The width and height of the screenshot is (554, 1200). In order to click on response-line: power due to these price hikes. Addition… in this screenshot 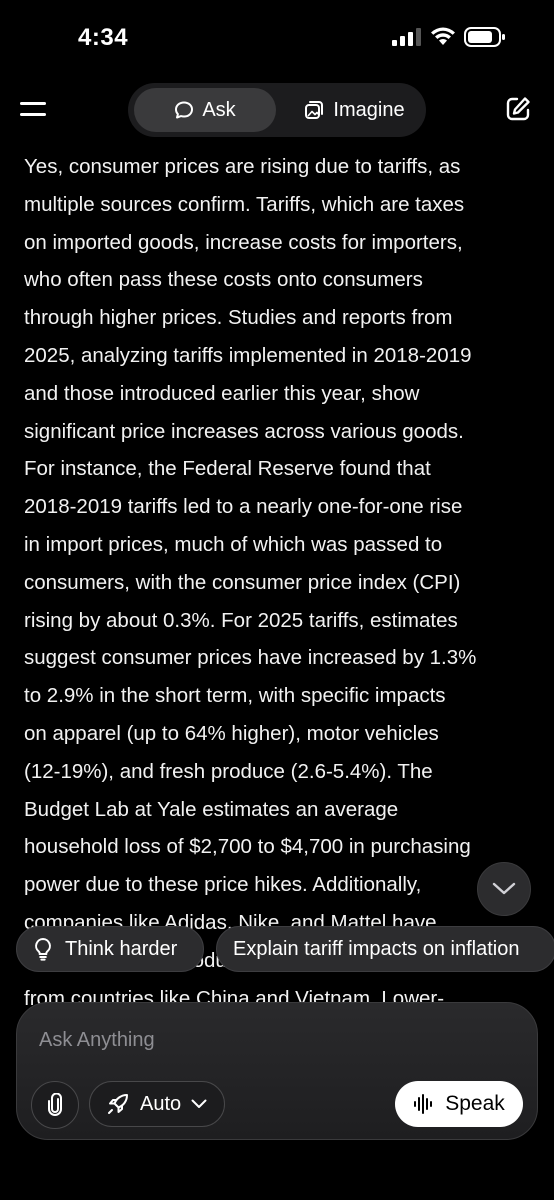, I will do `click(223, 885)`.